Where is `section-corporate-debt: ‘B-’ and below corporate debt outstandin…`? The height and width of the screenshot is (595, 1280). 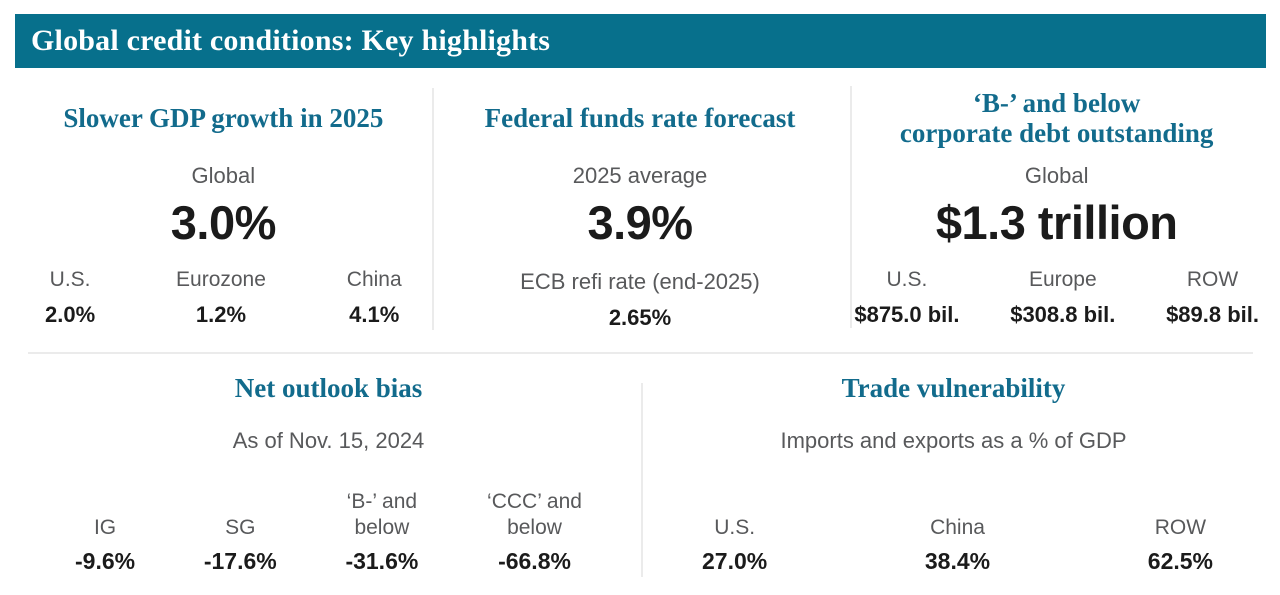
section-corporate-debt: ‘B-’ and below corporate debt outstandin… is located at coordinates (1056, 208).